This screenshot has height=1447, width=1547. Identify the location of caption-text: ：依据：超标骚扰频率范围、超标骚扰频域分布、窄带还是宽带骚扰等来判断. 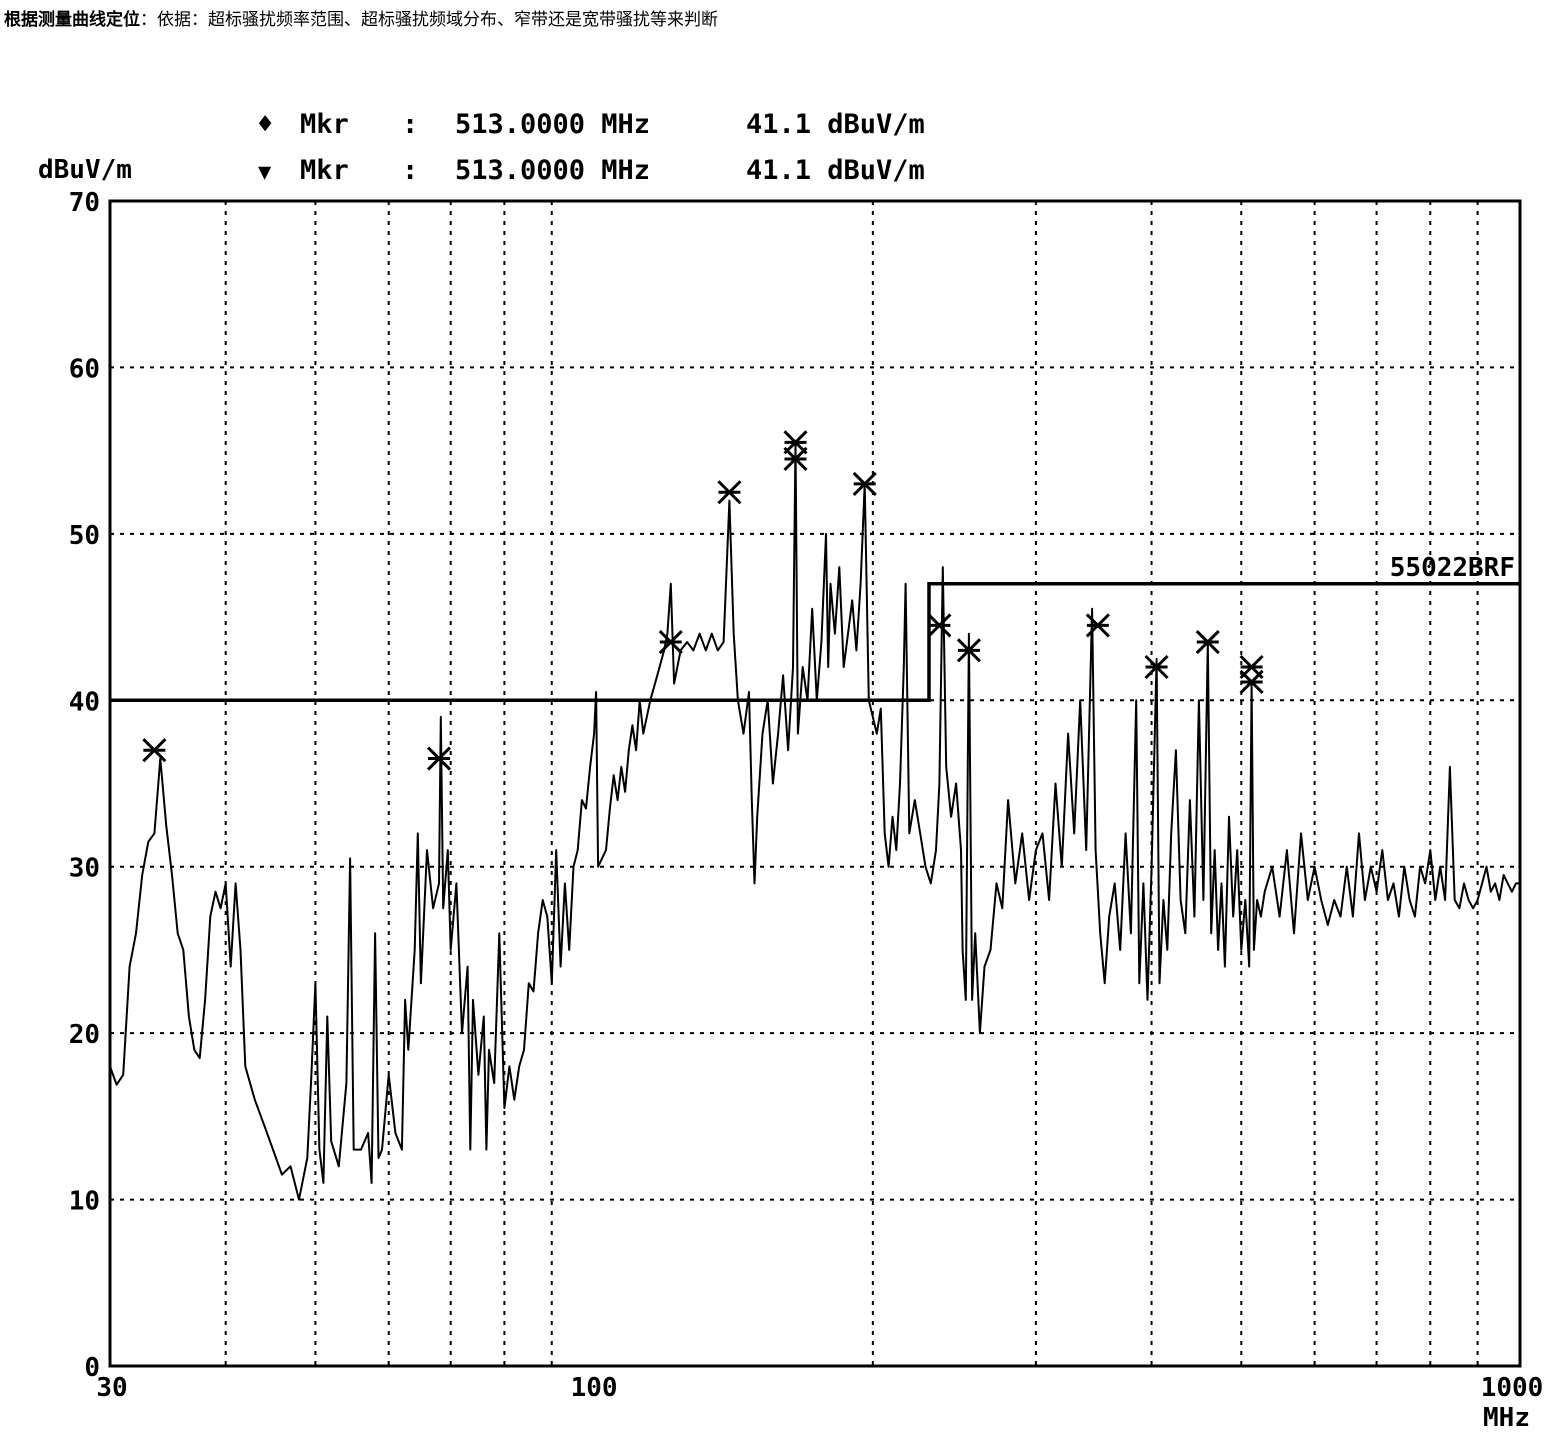
(429, 20).